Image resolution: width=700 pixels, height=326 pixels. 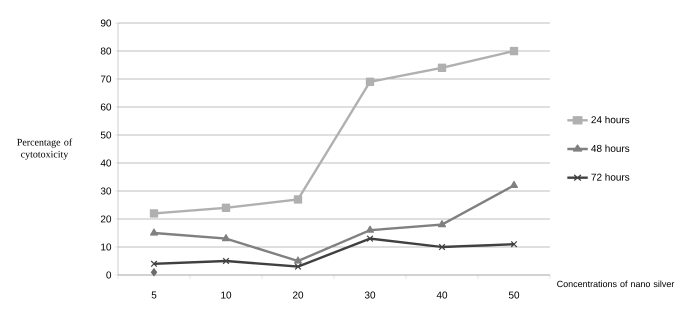 What do you see at coordinates (514, 295) in the screenshot?
I see `x-tick-label: 50` at bounding box center [514, 295].